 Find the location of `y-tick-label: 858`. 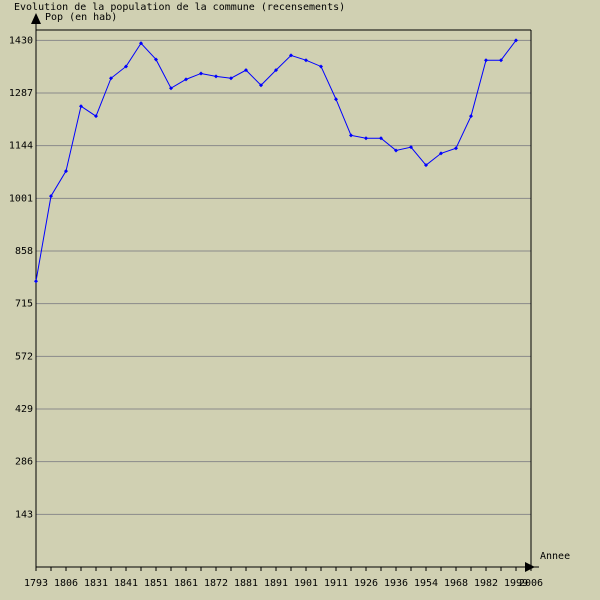

y-tick-label: 858 is located at coordinates (24, 251).